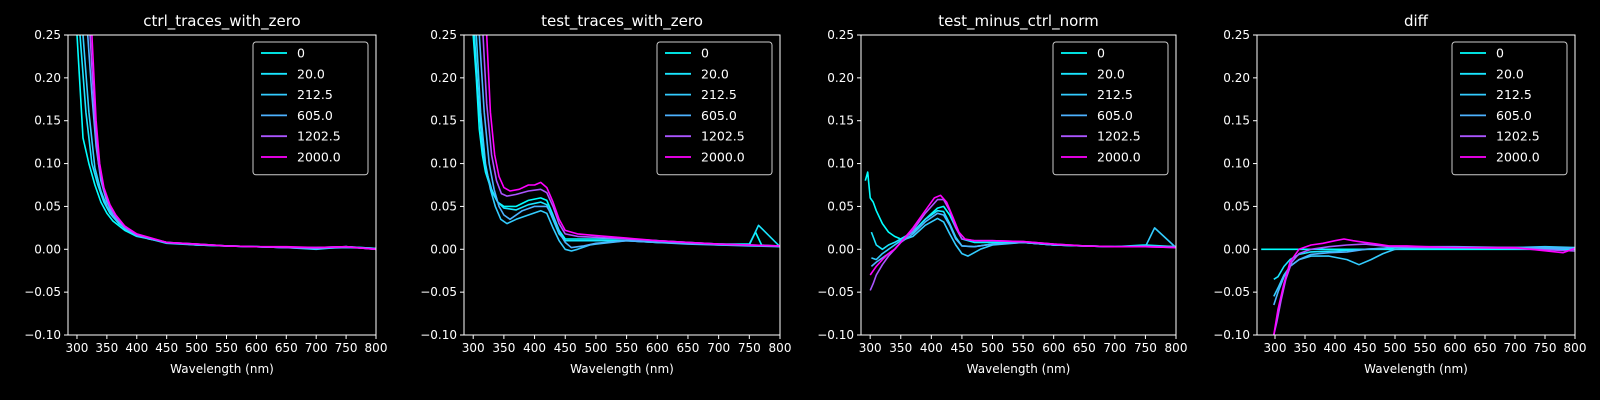 Image resolution: width=1600 pixels, height=400 pixels. I want to click on x-tick-label: 750, so click(1145, 348).